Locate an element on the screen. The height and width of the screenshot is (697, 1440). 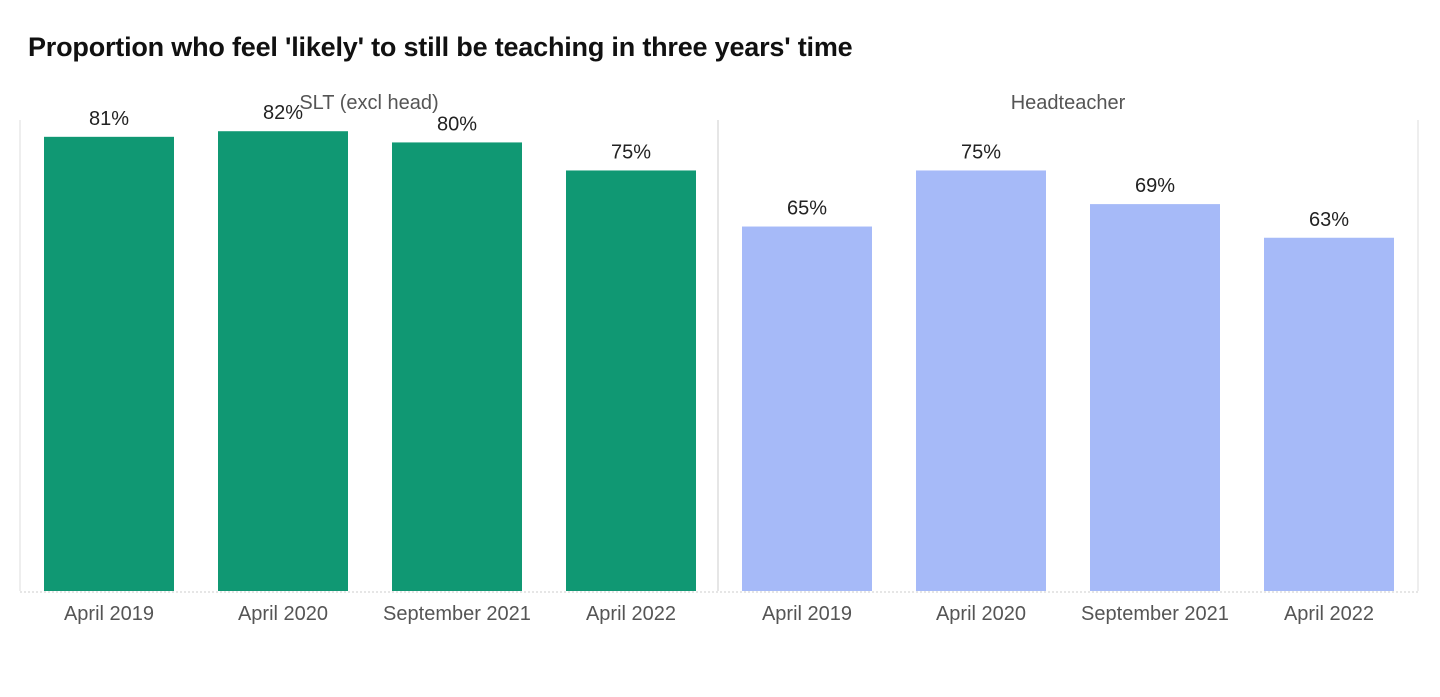
bar-value-label: 69% is located at coordinates (1155, 186).